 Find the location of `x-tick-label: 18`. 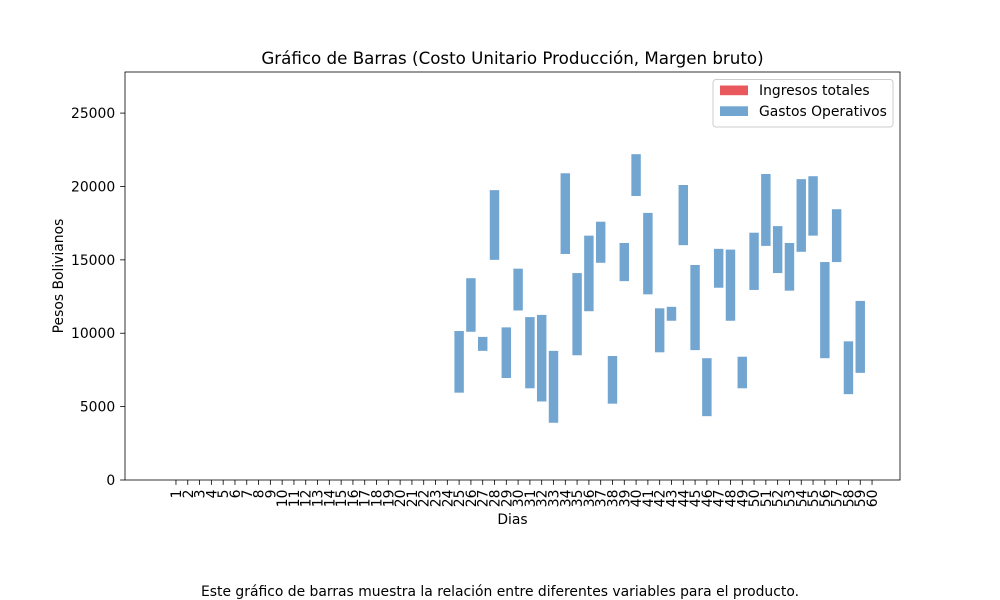

x-tick-label: 18 is located at coordinates (378, 499).